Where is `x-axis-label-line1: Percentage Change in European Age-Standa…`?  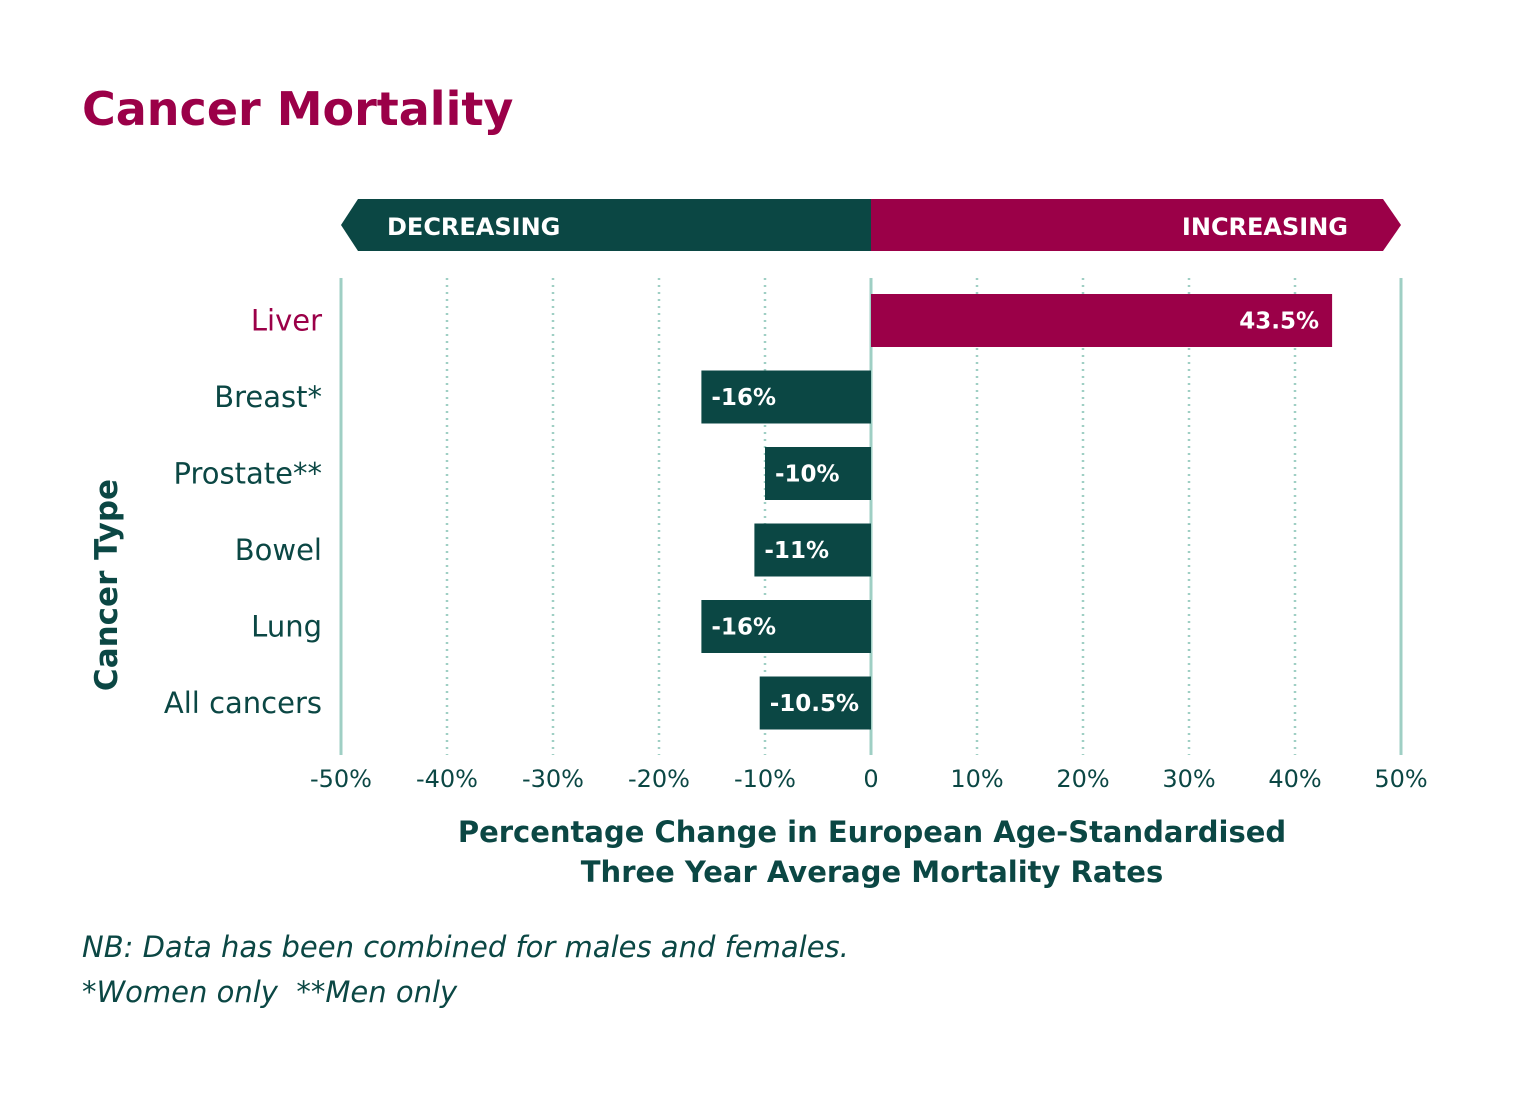 x-axis-label-line1: Percentage Change in European Age-Standa… is located at coordinates (872, 832).